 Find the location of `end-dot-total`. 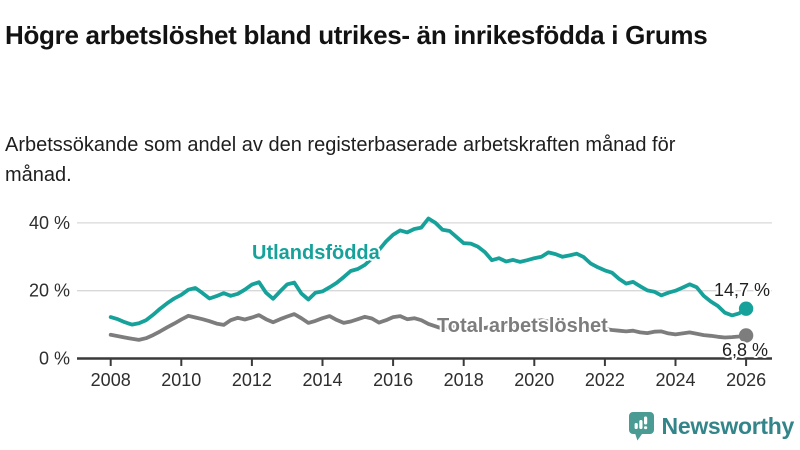

end-dot-total is located at coordinates (746, 335).